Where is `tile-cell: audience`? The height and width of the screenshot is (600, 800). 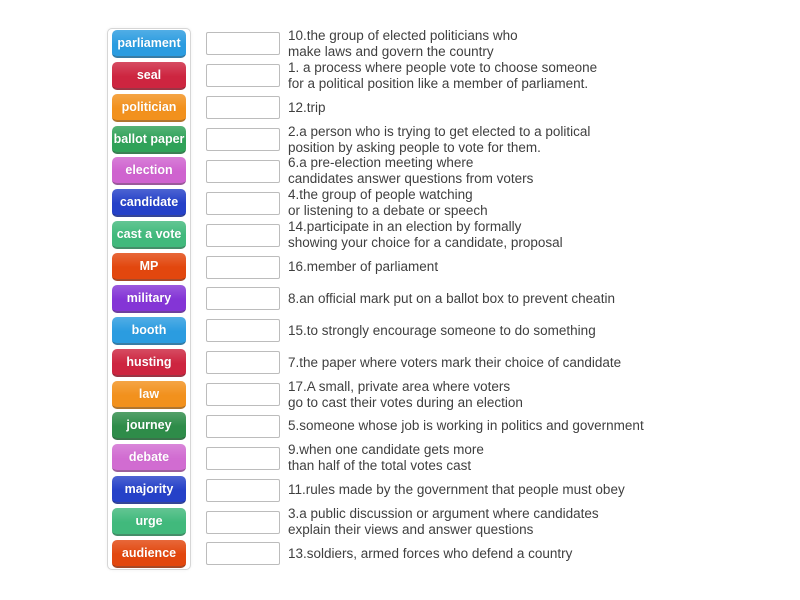 tile-cell: audience is located at coordinates (149, 553).